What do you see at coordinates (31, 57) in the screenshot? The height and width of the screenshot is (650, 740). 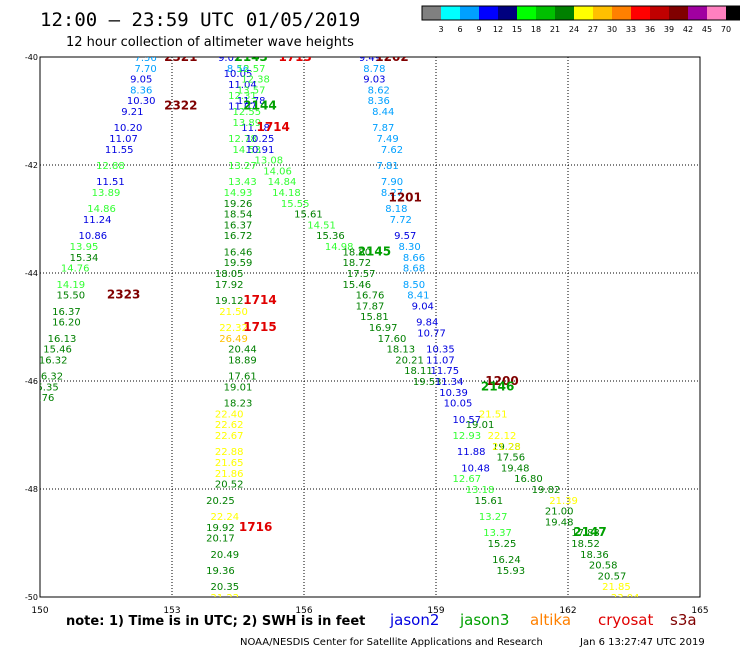 I see `y-tick-label: -40` at bounding box center [31, 57].